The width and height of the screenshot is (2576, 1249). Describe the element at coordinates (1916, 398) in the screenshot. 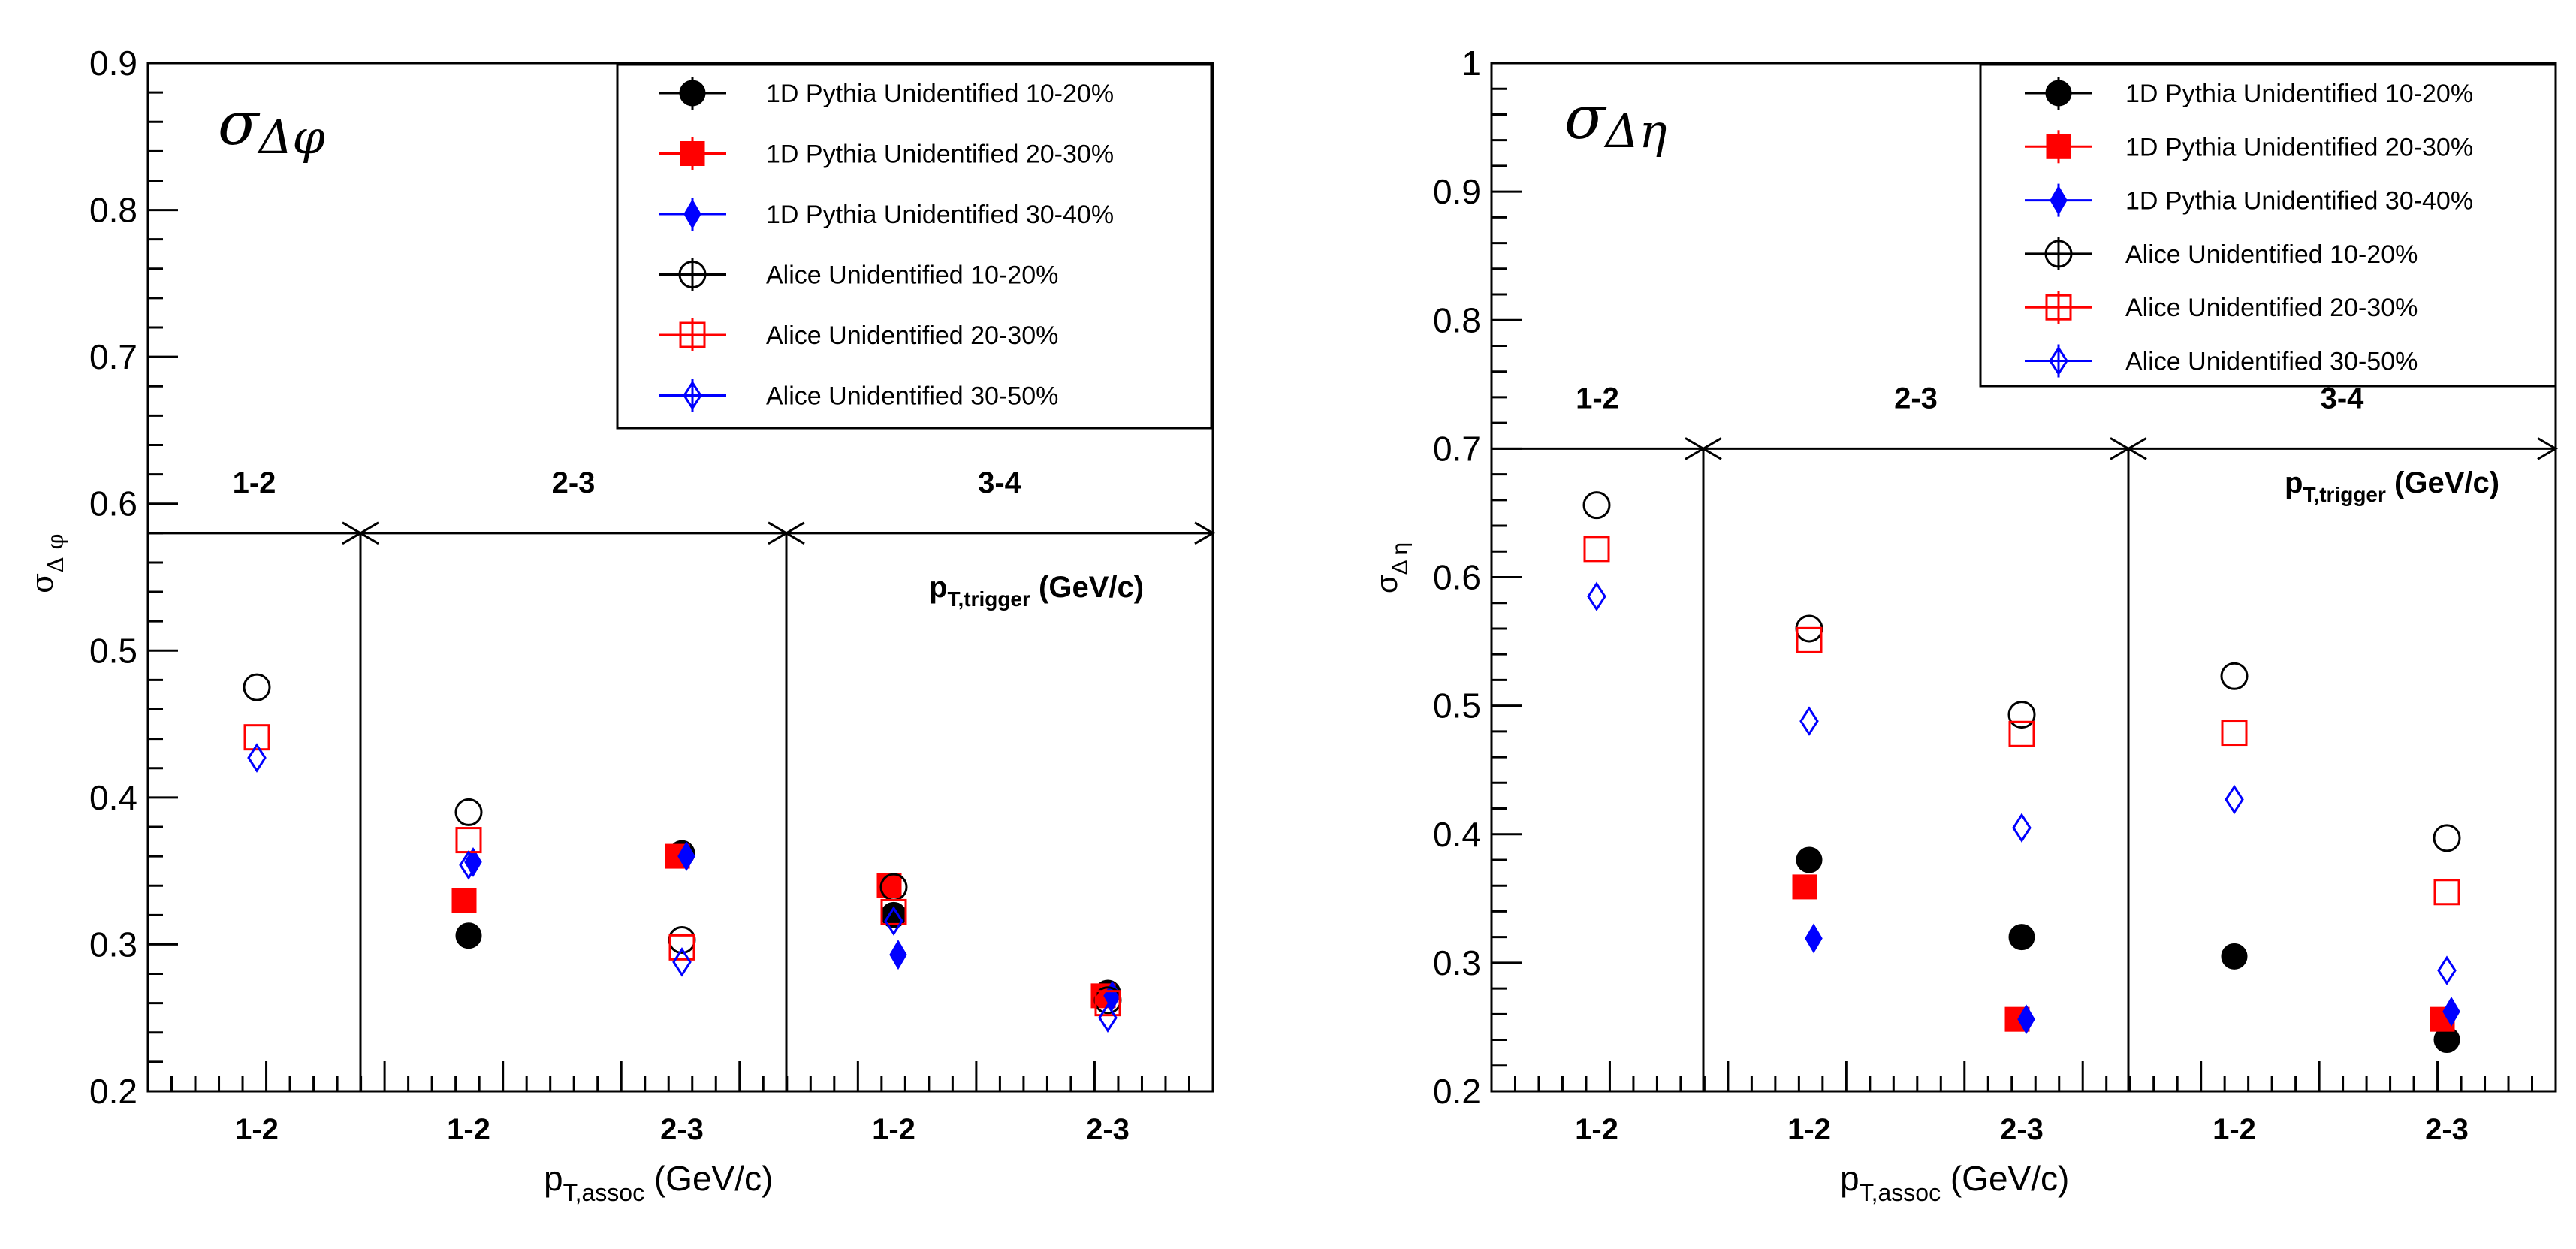

I see `trigger-group-label: 2-3` at that location.